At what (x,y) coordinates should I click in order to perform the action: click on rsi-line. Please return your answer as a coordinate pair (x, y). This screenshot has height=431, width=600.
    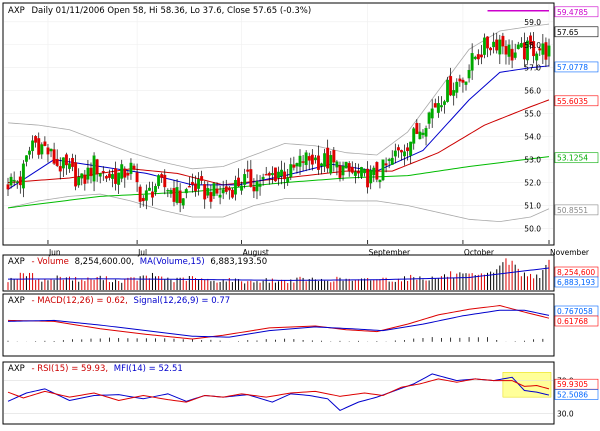
    Looking at the image, I should click on (278, 390).